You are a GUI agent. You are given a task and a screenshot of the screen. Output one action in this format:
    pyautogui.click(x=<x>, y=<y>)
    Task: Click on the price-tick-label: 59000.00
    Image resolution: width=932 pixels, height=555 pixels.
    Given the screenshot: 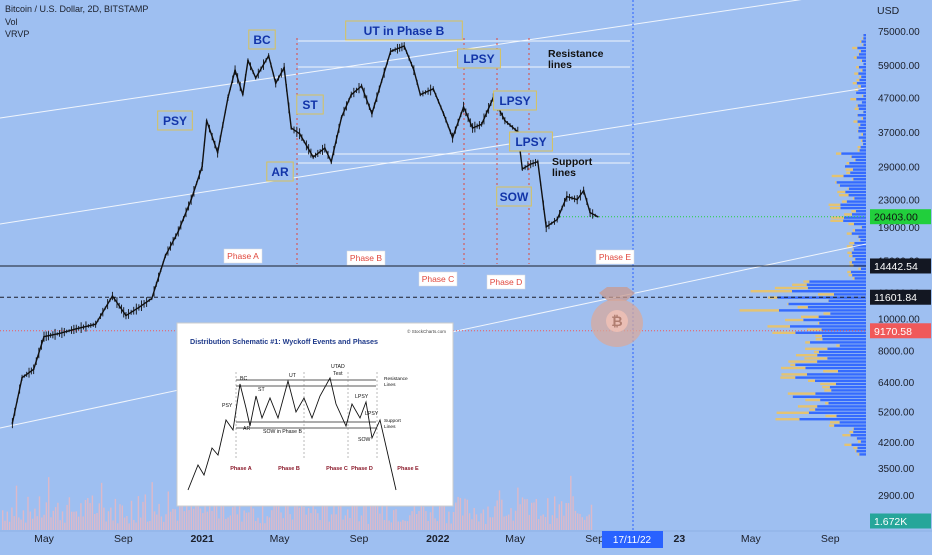 What is the action you would take?
    pyautogui.click(x=899, y=66)
    